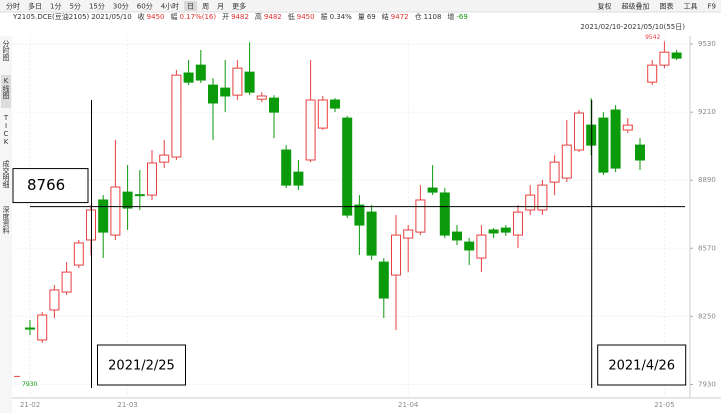 The width and height of the screenshot is (721, 413). What do you see at coordinates (46, 185) in the screenshot?
I see `price-label: 8766` at bounding box center [46, 185].